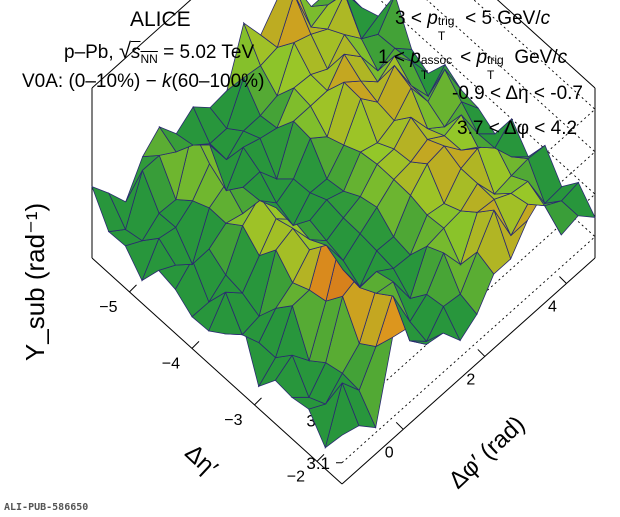  I want to click on x-tick-label: 0, so click(389, 452).